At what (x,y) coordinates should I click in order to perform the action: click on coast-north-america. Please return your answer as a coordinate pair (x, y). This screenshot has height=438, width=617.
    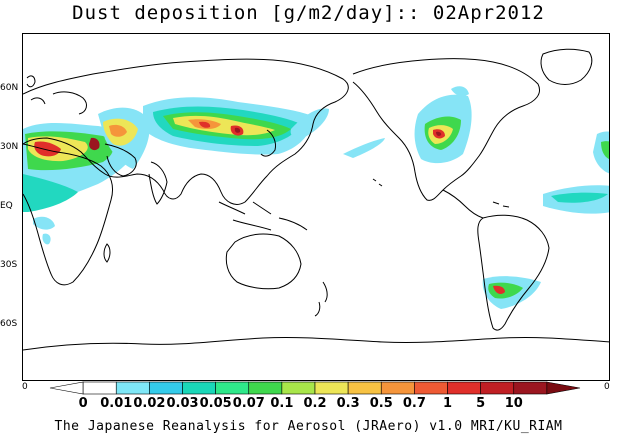
    Looking at the image, I should click on (446, 129).